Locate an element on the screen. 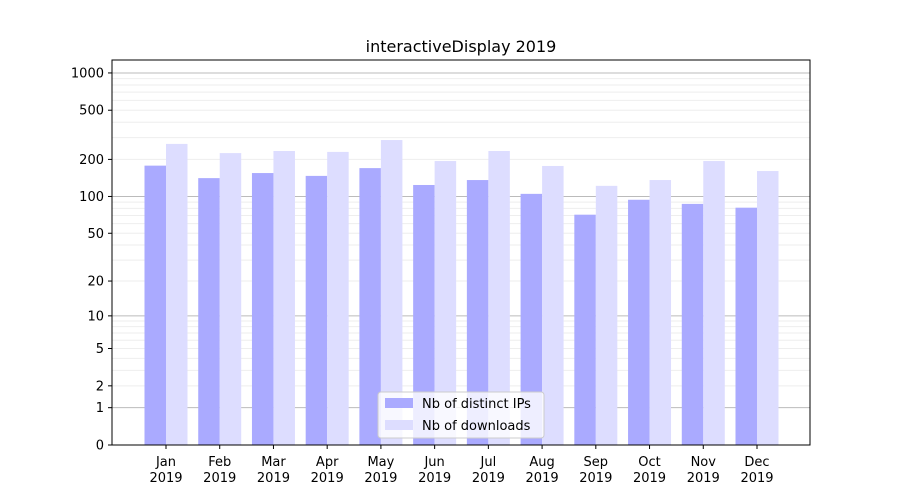  x-tick-label: Nov 2019 is located at coordinates (703, 470).